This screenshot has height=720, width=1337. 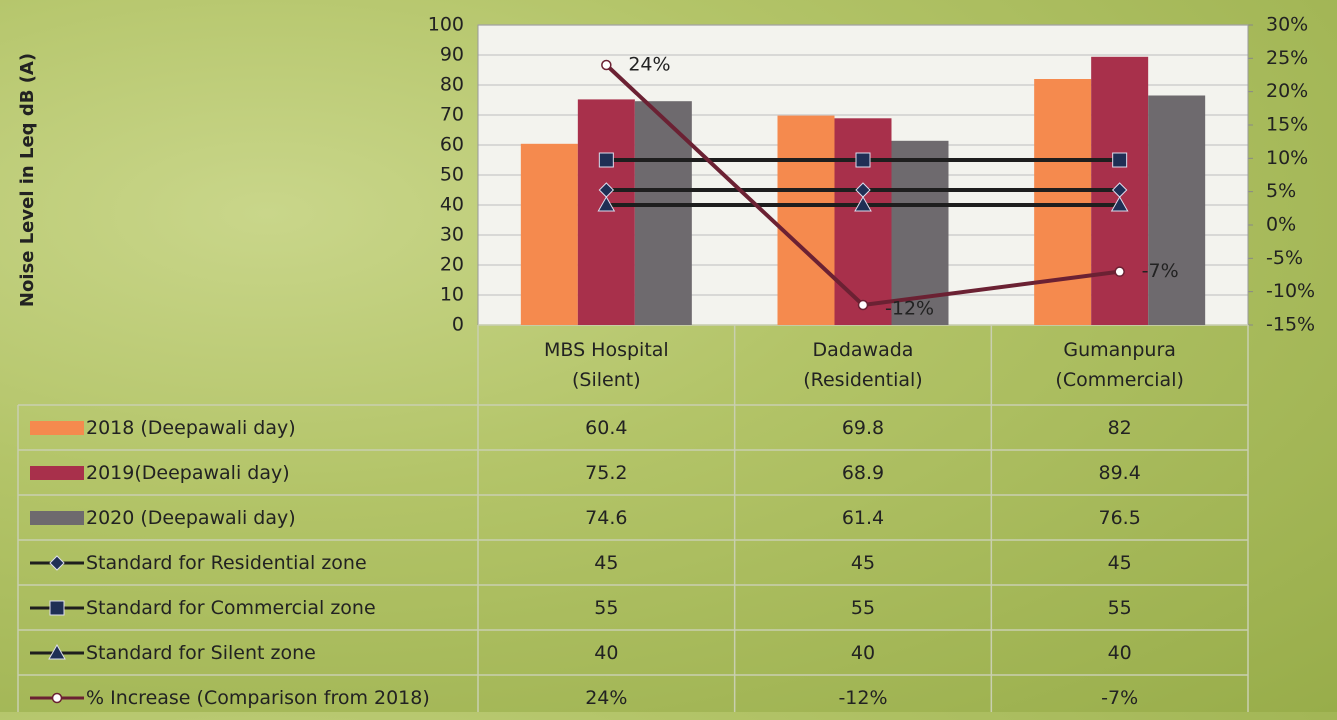 I want to click on y2-tick-label: 10%, so click(x=1287, y=158).